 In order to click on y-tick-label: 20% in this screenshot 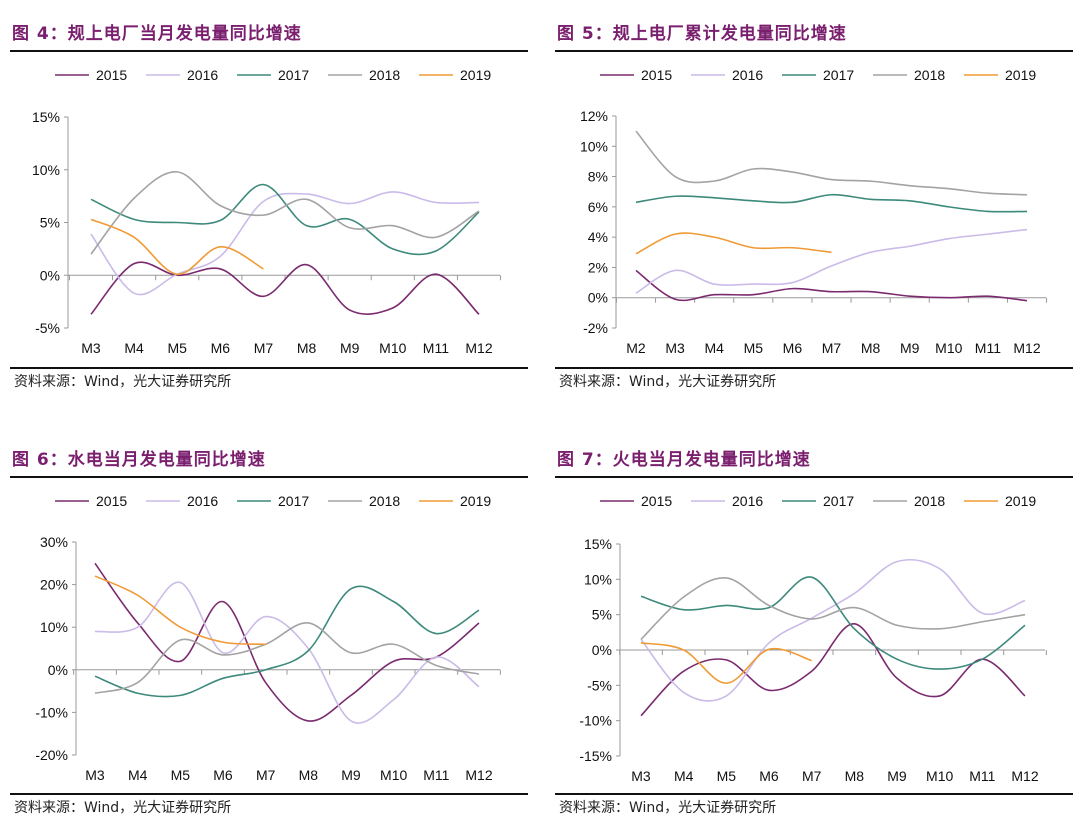, I will do `click(54, 585)`.